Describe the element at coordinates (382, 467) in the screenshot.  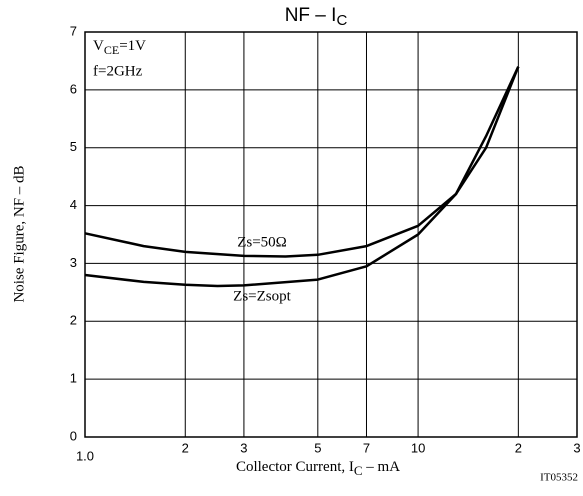
I see `x-label-unit: – mA` at that location.